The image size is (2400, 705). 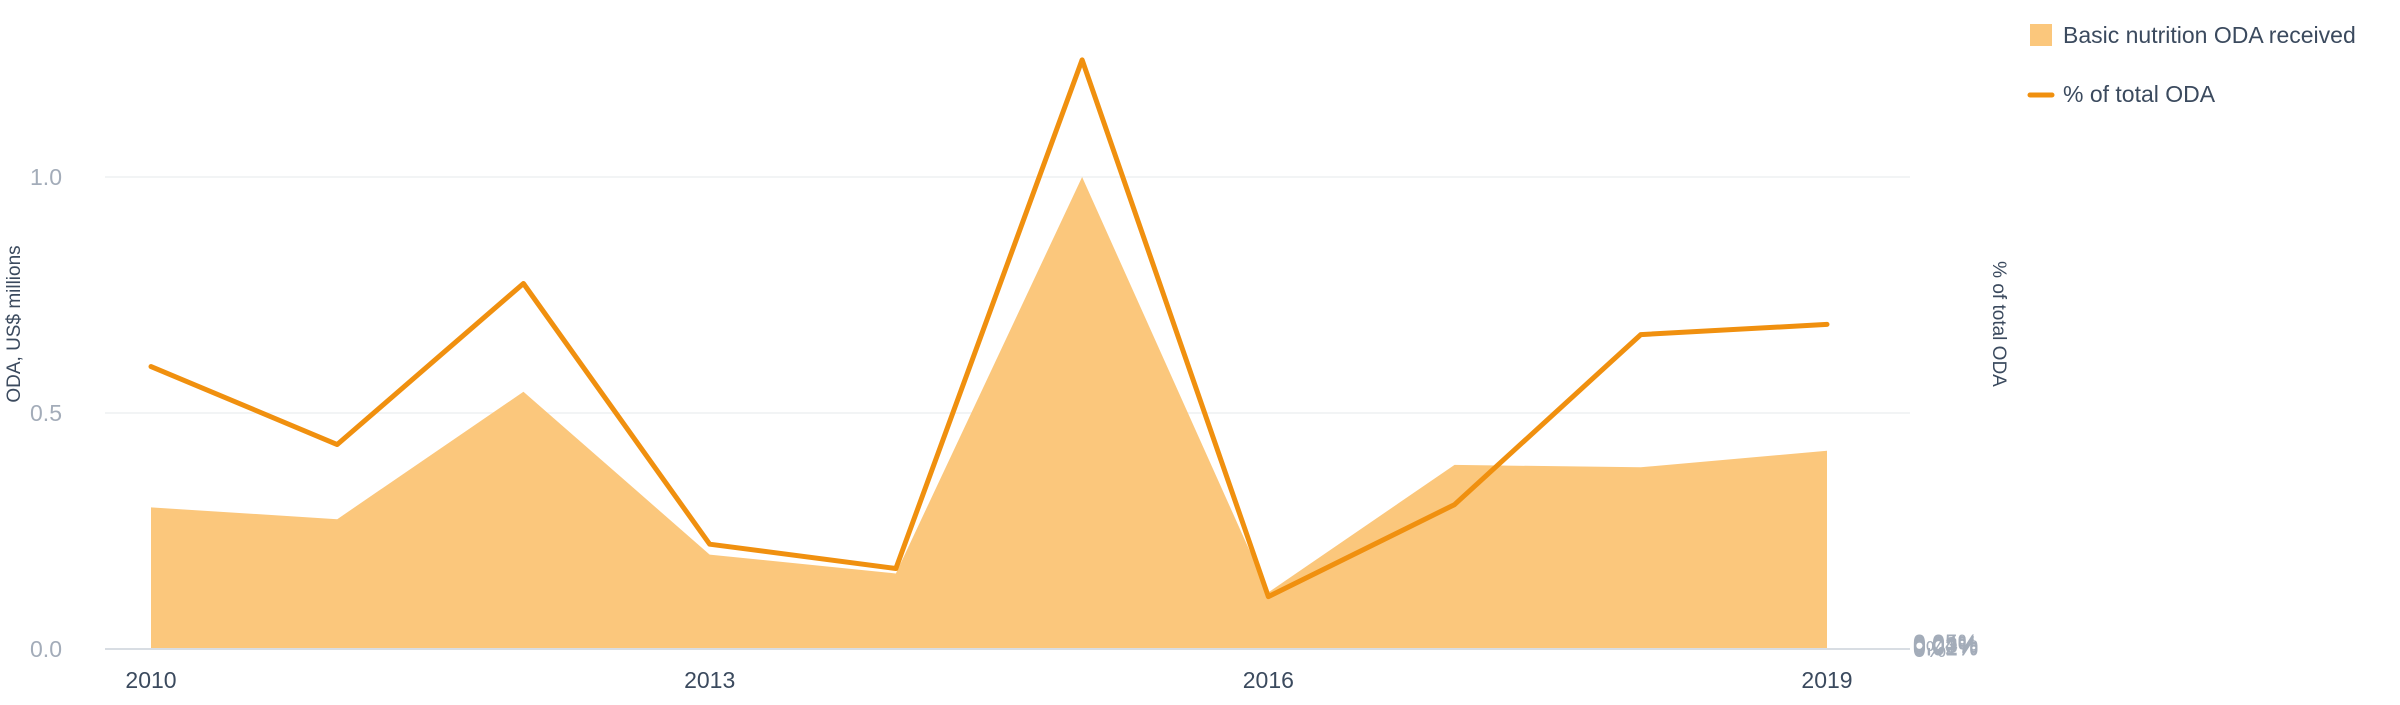 What do you see at coordinates (1998, 324) in the screenshot?
I see `y-axis-right-title: % of total ODA` at bounding box center [1998, 324].